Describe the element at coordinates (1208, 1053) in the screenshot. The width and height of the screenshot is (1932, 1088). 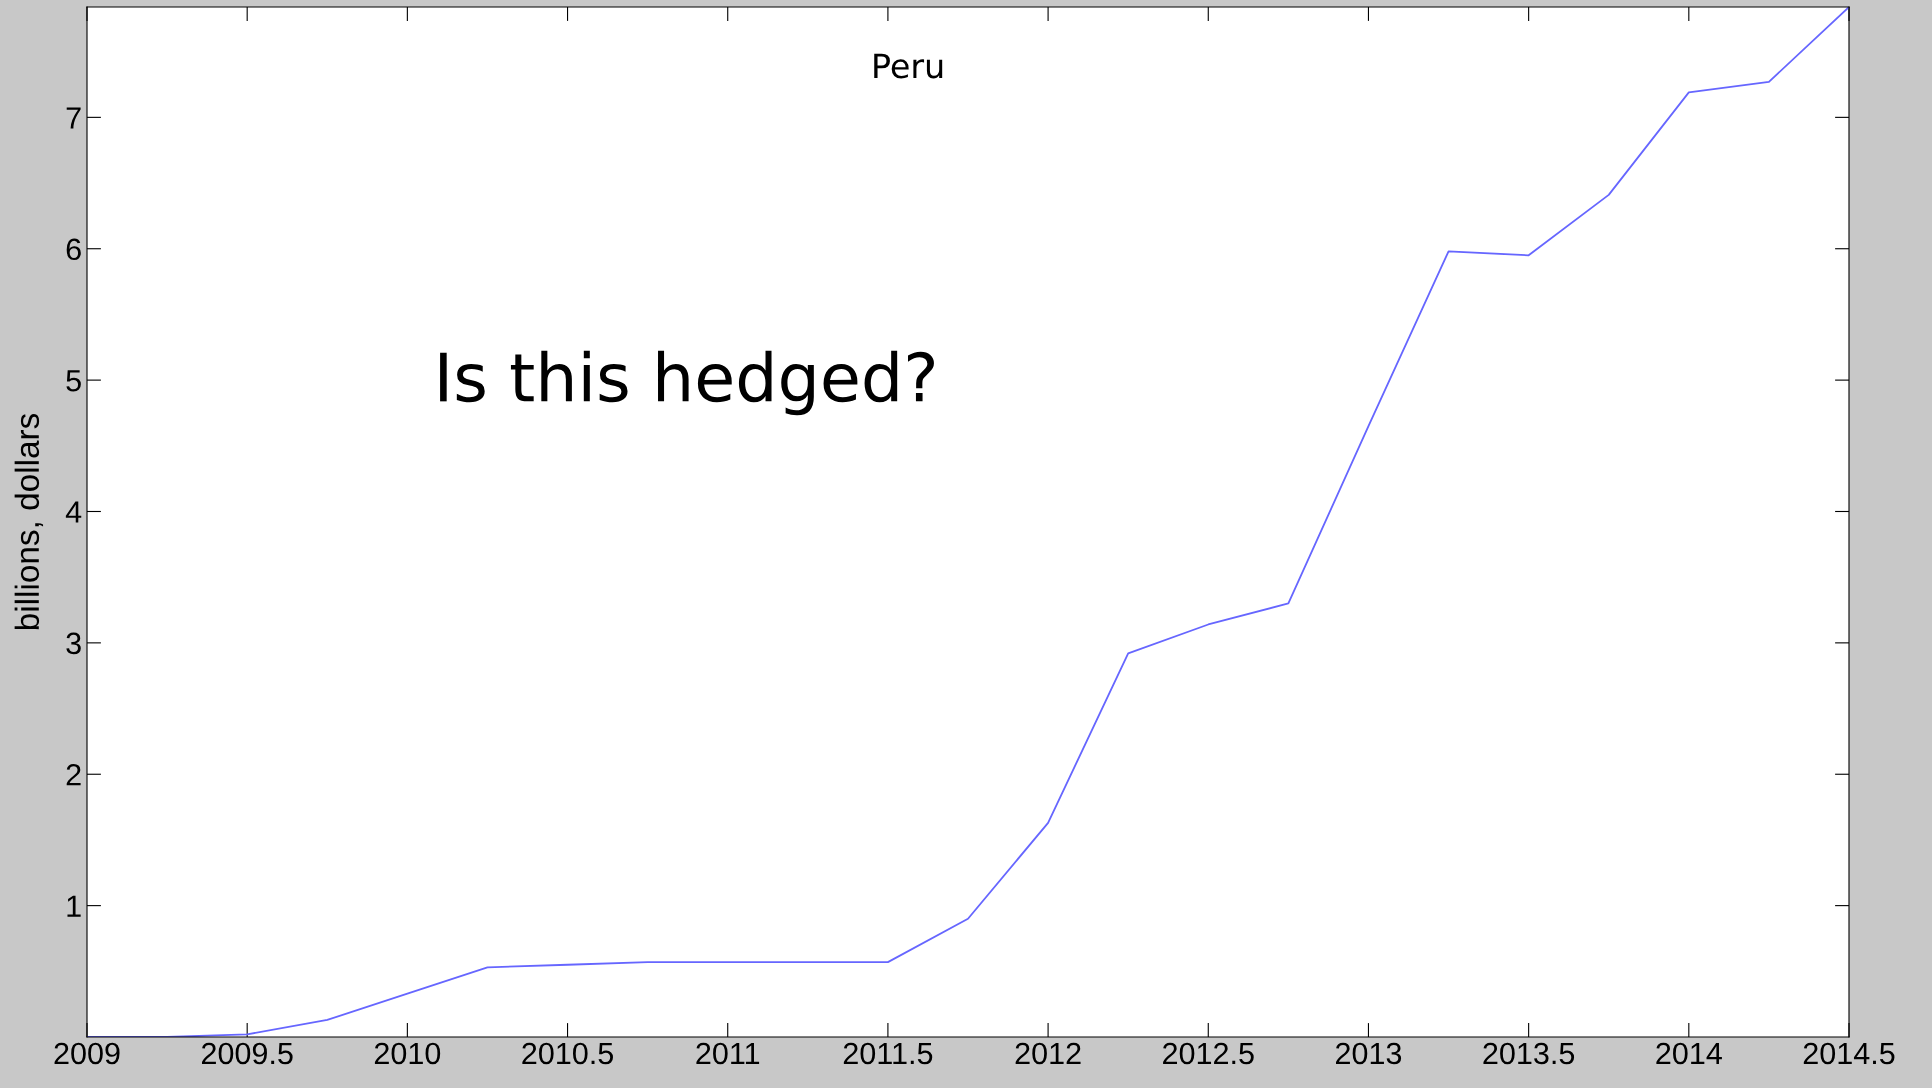
I see `x-tick-label: 2012.5` at that location.